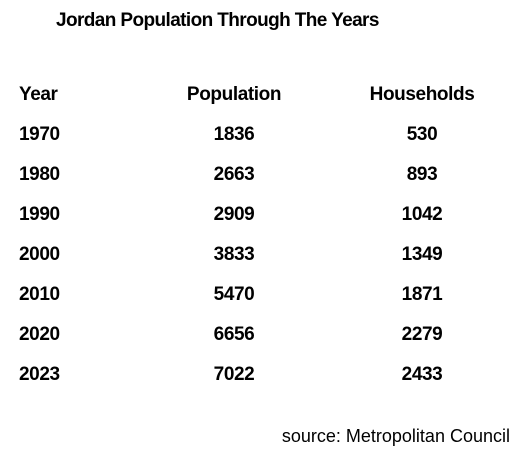 The image size is (522, 460). What do you see at coordinates (234, 94) in the screenshot?
I see `header-population: Population` at bounding box center [234, 94].